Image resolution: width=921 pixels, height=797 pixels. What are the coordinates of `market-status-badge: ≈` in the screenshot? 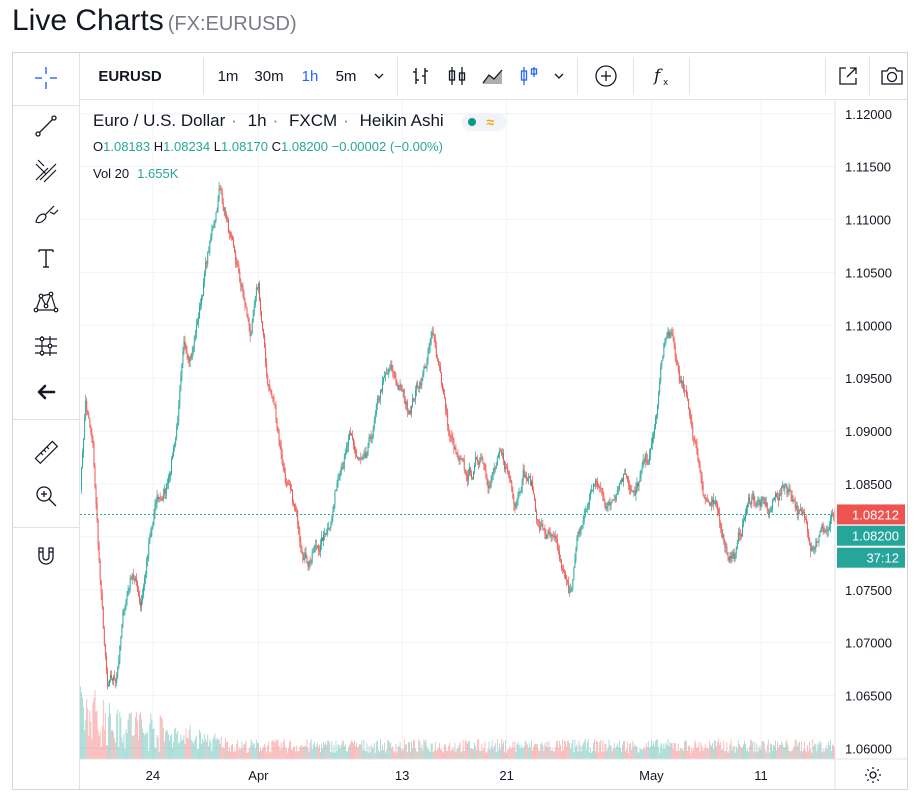 It's located at (484, 121).